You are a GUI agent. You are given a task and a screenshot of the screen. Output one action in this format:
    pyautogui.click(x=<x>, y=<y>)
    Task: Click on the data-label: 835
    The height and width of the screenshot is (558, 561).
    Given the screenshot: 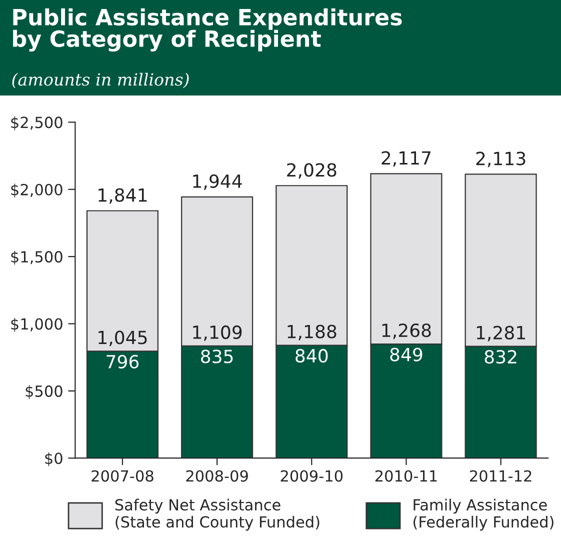 What is the action you would take?
    pyautogui.click(x=217, y=357)
    